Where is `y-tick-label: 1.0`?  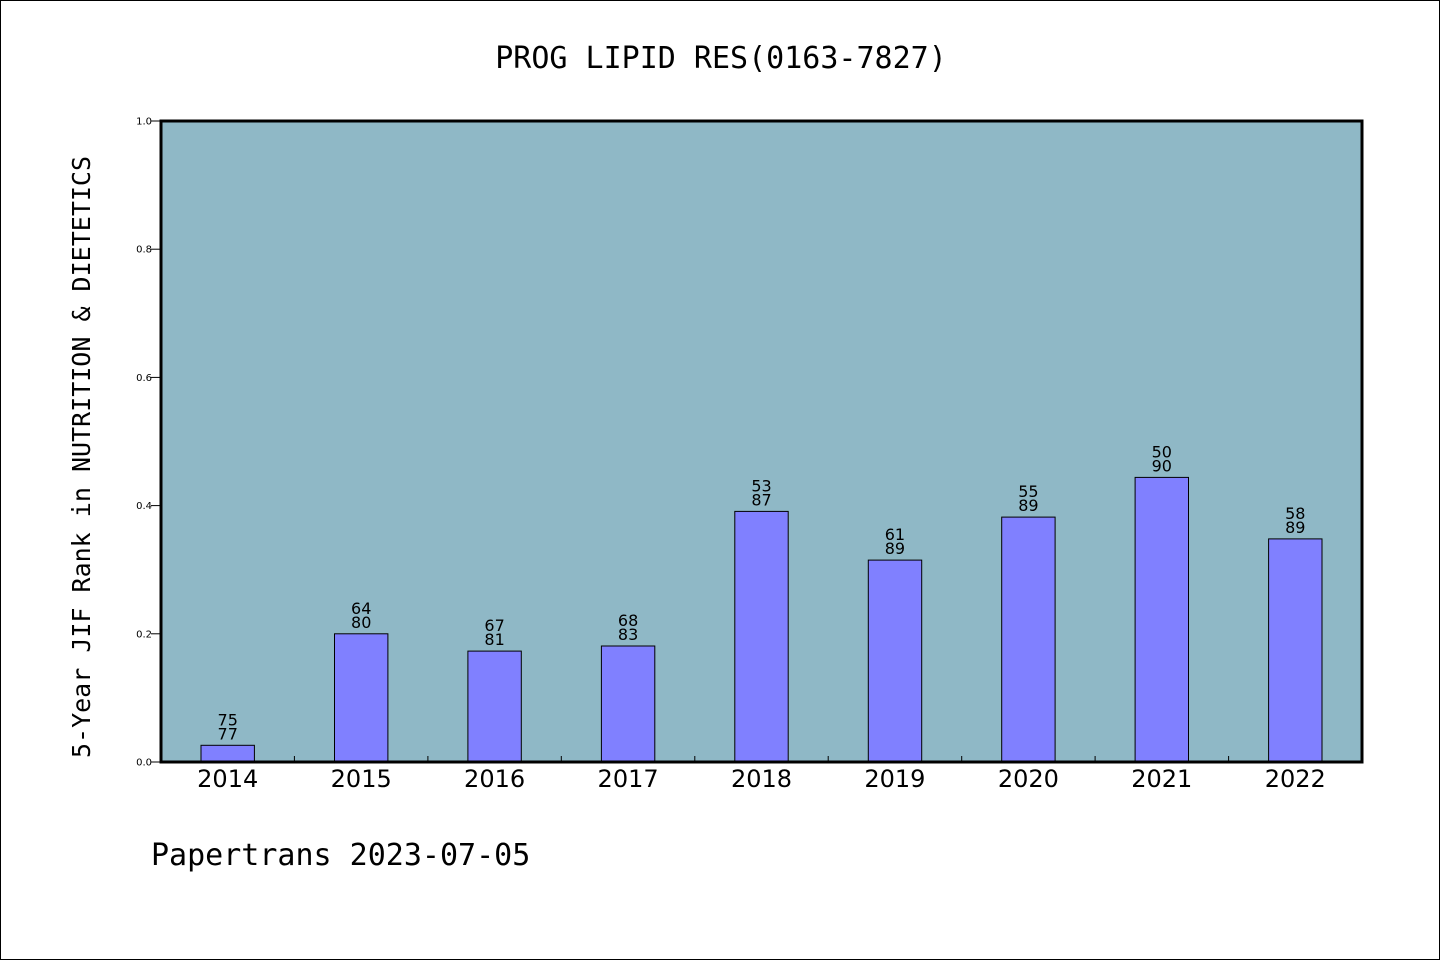
y-tick-label: 1.0 is located at coordinates (144, 122).